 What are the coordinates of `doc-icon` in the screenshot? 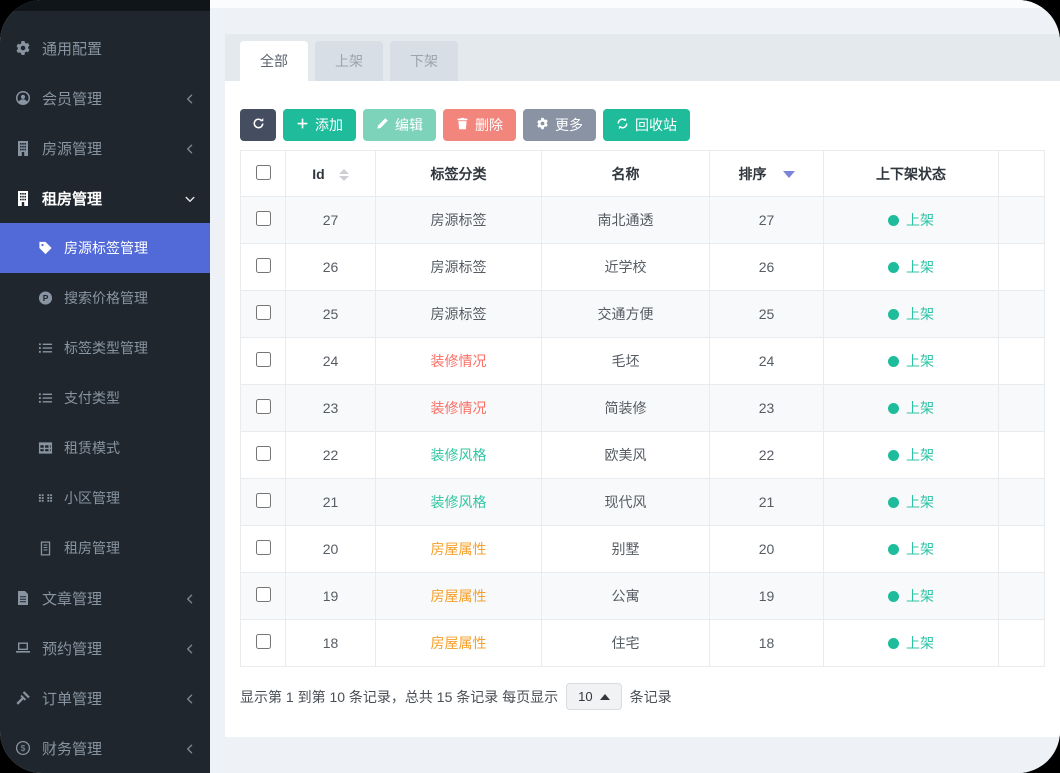 It's located at (22, 598).